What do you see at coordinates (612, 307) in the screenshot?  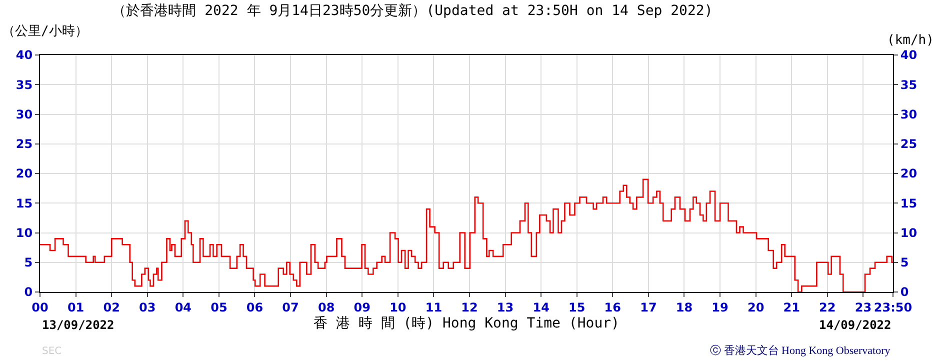 I see `x-tick-label: 16` at bounding box center [612, 307].